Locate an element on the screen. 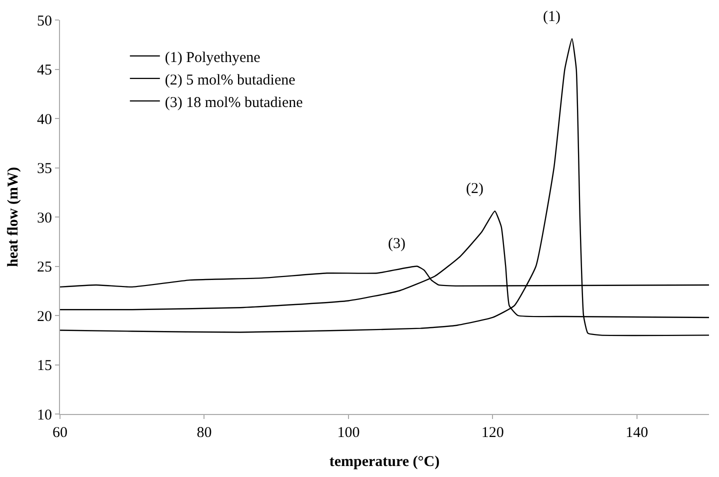 This screenshot has height=477, width=719. y-tick-label: 25 is located at coordinates (44, 268).